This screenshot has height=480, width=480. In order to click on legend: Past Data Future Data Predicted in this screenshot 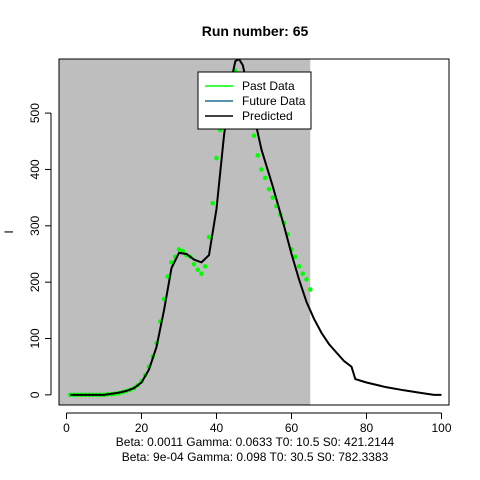, I will do `click(254, 100)`.